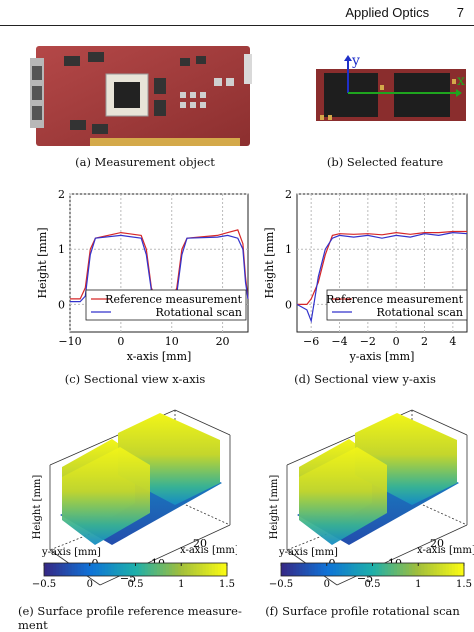 The height and width of the screenshot is (632, 474). What do you see at coordinates (227, 584) in the screenshot?
I see `colorbar-tick-label: 1.5` at bounding box center [227, 584].